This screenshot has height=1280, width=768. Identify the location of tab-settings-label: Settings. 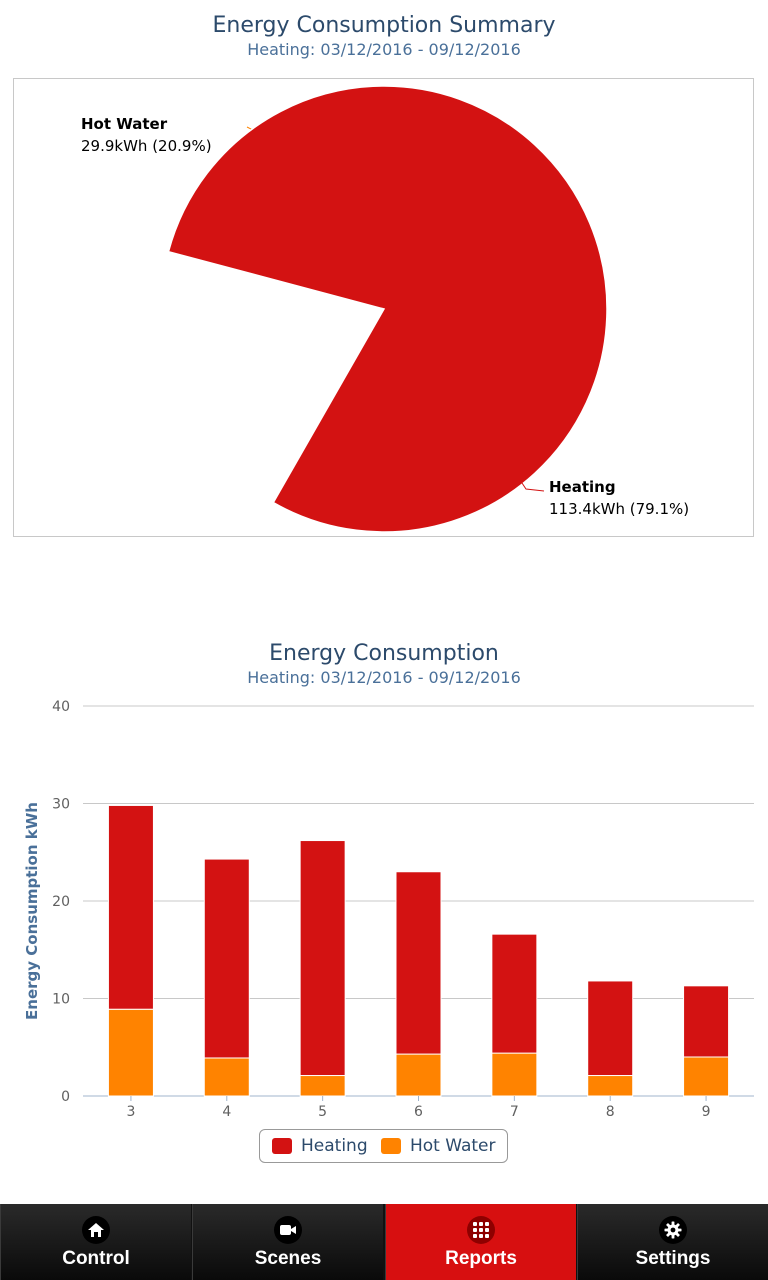
(673, 1258).